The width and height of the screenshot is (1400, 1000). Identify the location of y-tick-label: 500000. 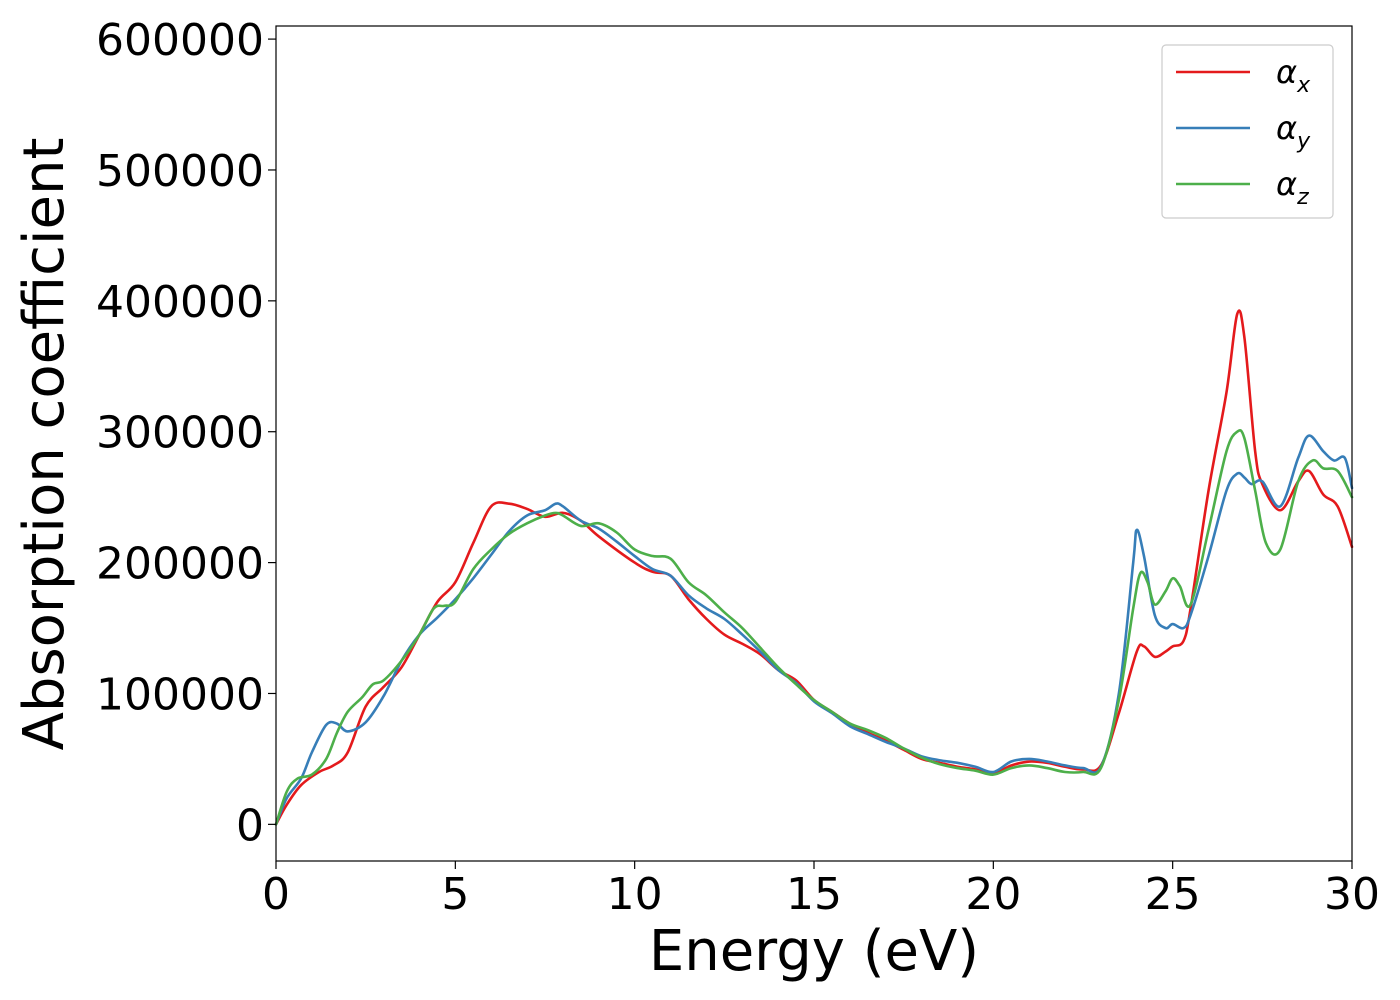
(180, 171).